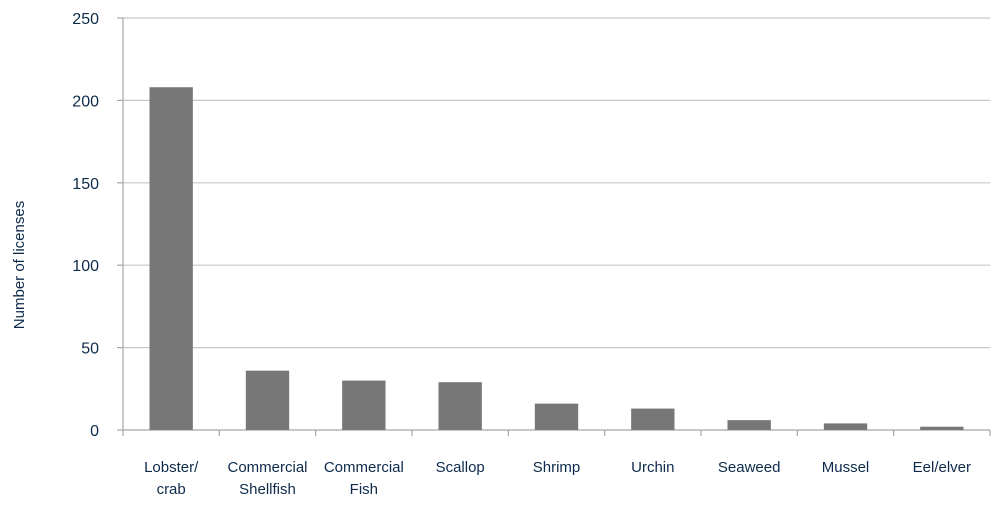  What do you see at coordinates (846, 467) in the screenshot?
I see `x-tick-label: Mussel` at bounding box center [846, 467].